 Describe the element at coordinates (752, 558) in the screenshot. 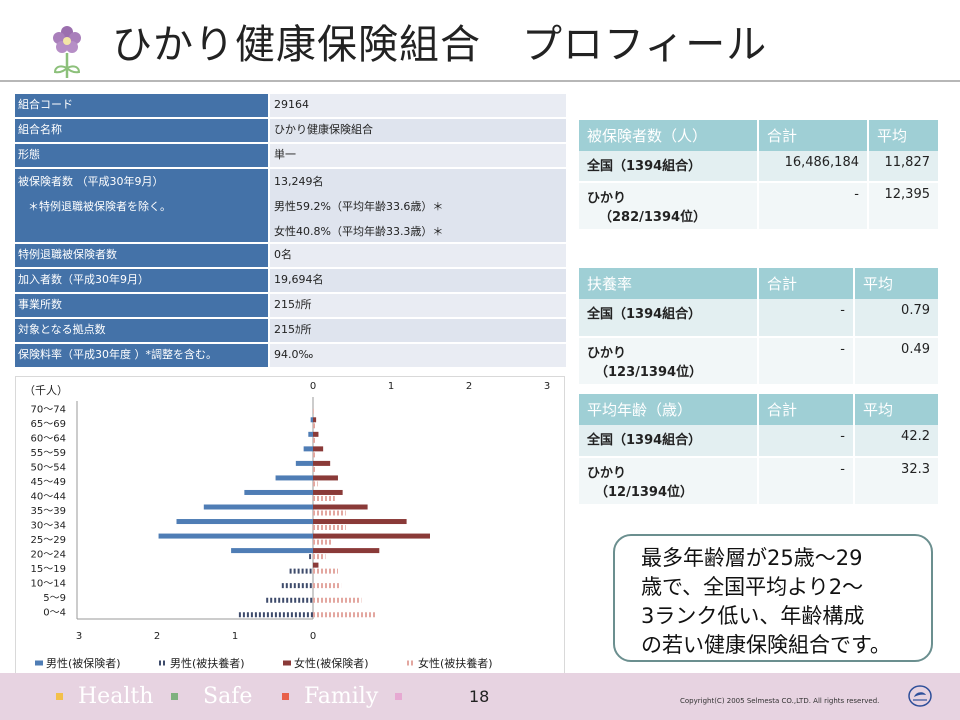

I see `callout-line: 最多年齢層が25歳～29` at that location.